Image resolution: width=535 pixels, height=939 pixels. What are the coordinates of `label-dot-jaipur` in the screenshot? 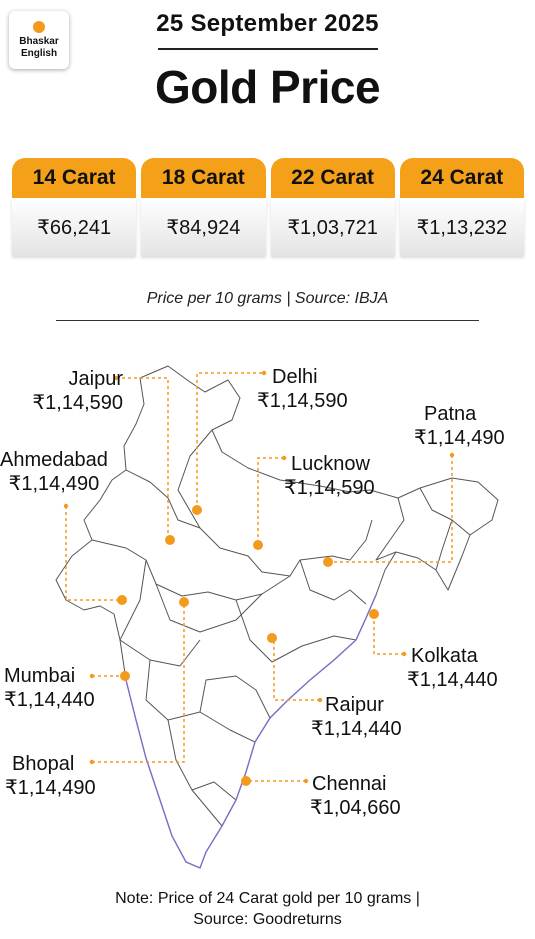 It's located at (116, 378).